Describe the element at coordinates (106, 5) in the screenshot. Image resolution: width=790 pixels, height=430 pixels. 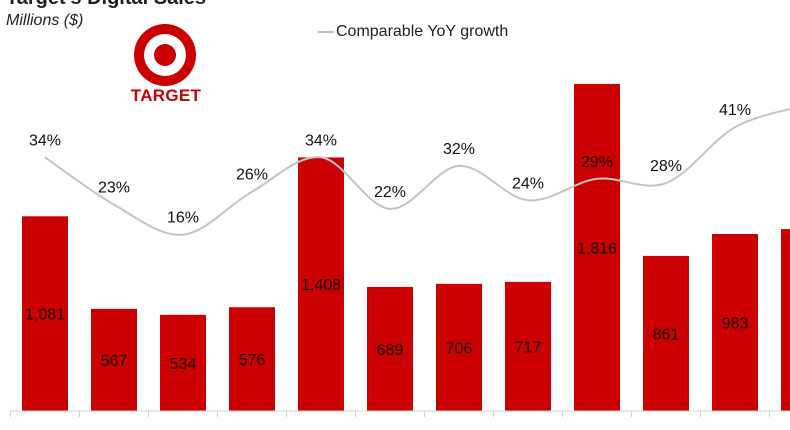
I see `chart-title: Target's Digital Sales` at that location.